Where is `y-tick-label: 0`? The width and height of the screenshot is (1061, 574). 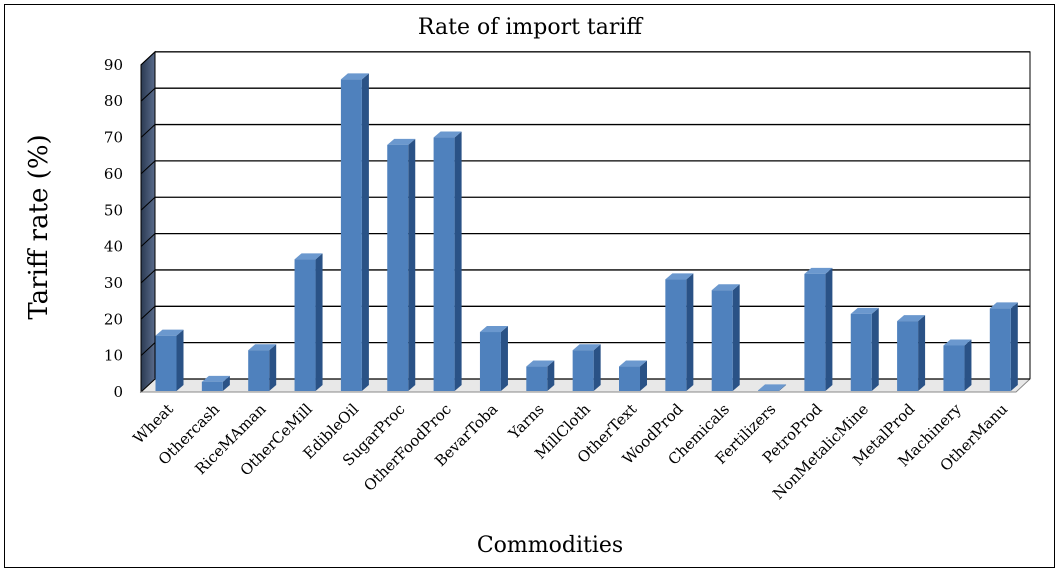
y-tick-label: 0 is located at coordinates (118, 392).